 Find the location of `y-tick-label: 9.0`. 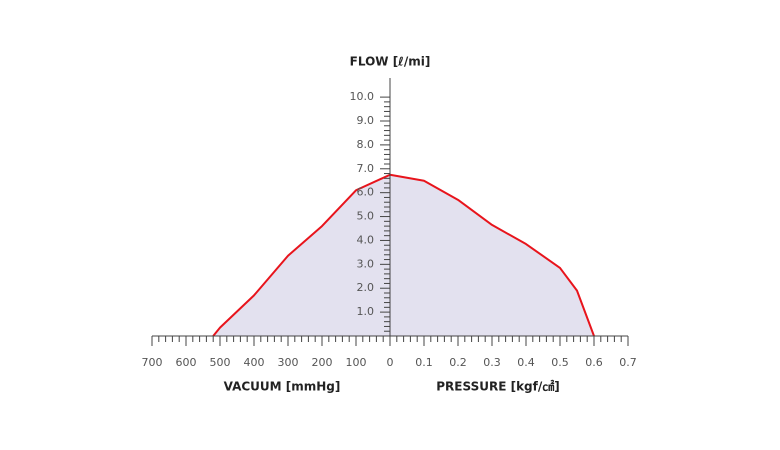

y-tick-label: 9.0 is located at coordinates (366, 120).